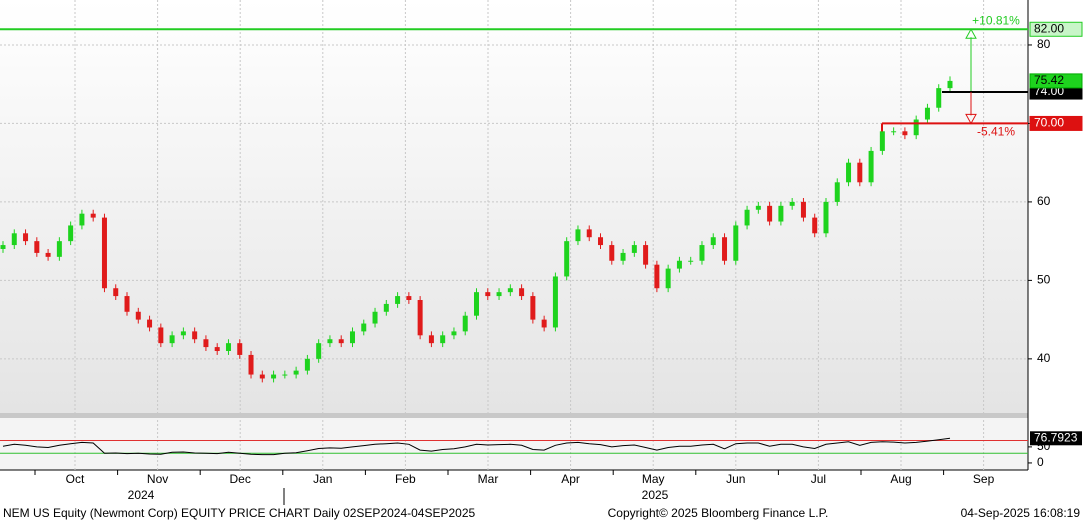  I want to click on year-label: 2025, so click(655, 495).